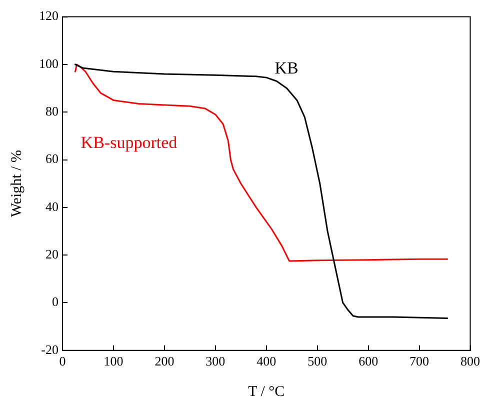 The image size is (489, 409). I want to click on x-tick-label: 700, so click(420, 361).